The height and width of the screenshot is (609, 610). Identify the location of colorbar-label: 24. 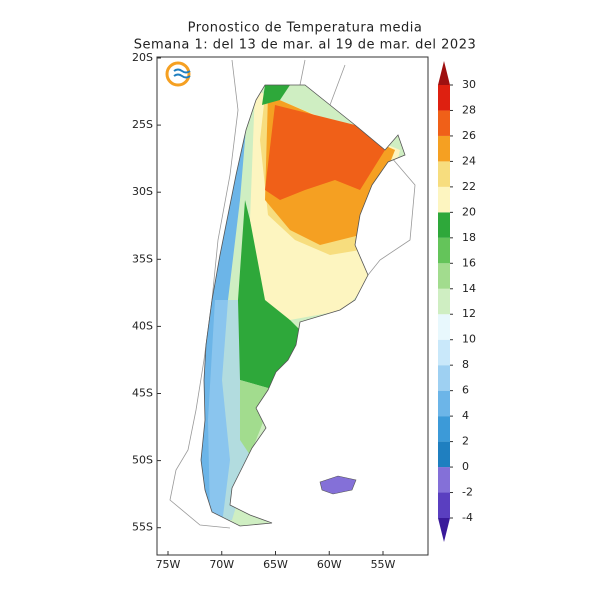
(469, 160).